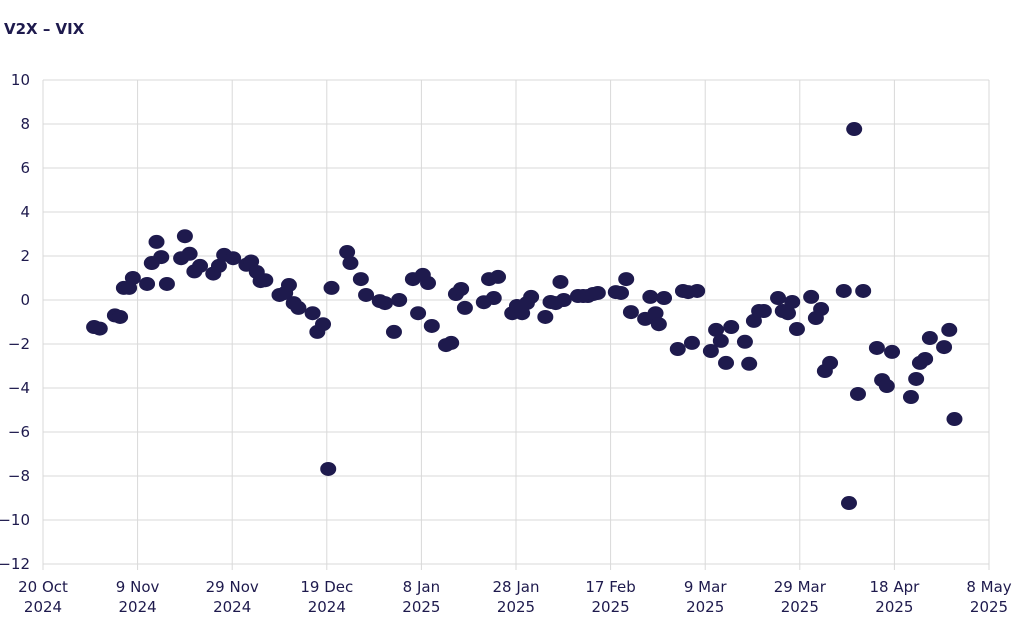  I want to click on x-tick-label: 29 Nov, so click(232, 587).